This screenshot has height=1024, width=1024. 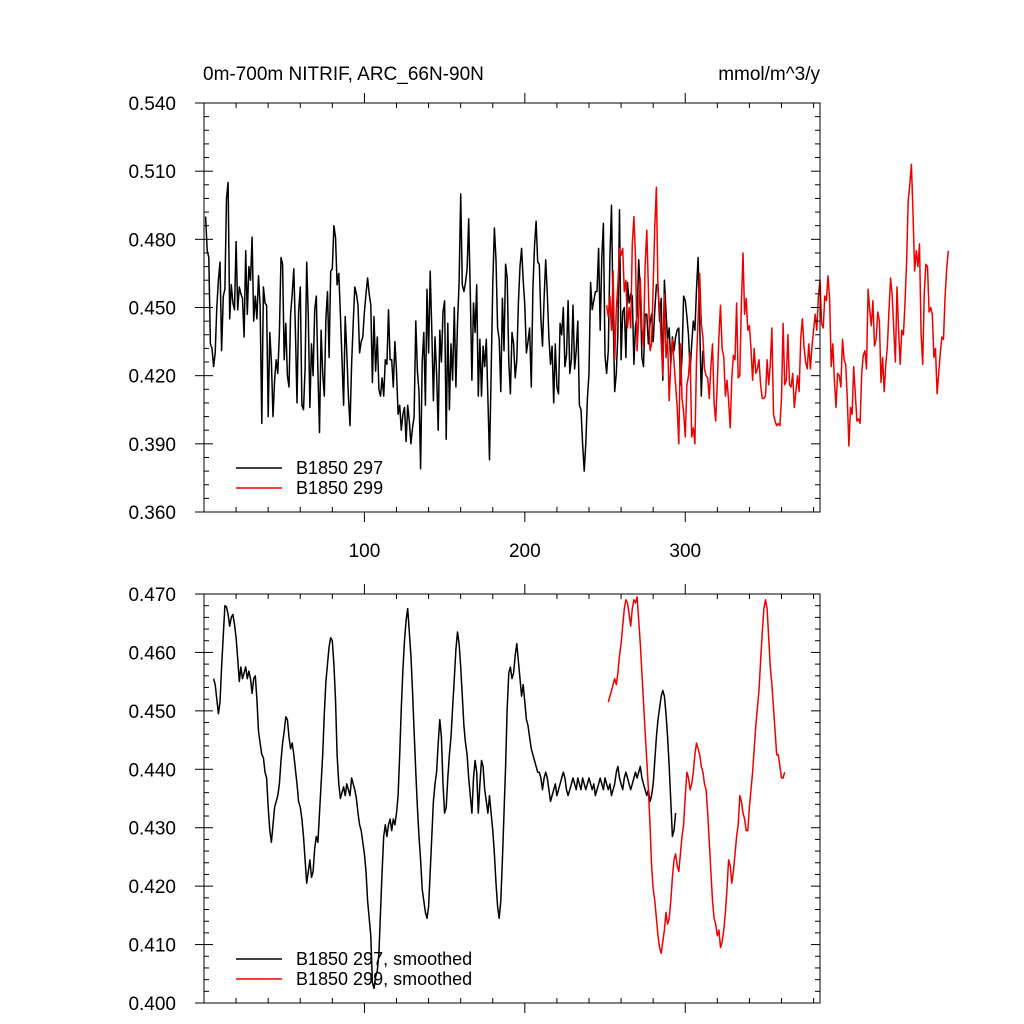 What do you see at coordinates (365, 551) in the screenshot?
I see `x-tick-label: 100` at bounding box center [365, 551].